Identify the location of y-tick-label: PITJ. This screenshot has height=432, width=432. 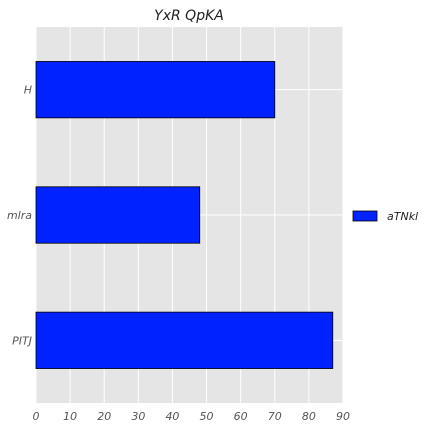
(22, 340).